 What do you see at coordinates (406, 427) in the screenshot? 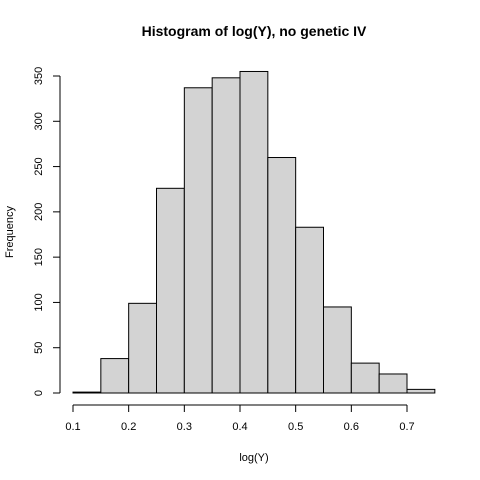
I see `x-tick-label: 0.7` at bounding box center [406, 427].